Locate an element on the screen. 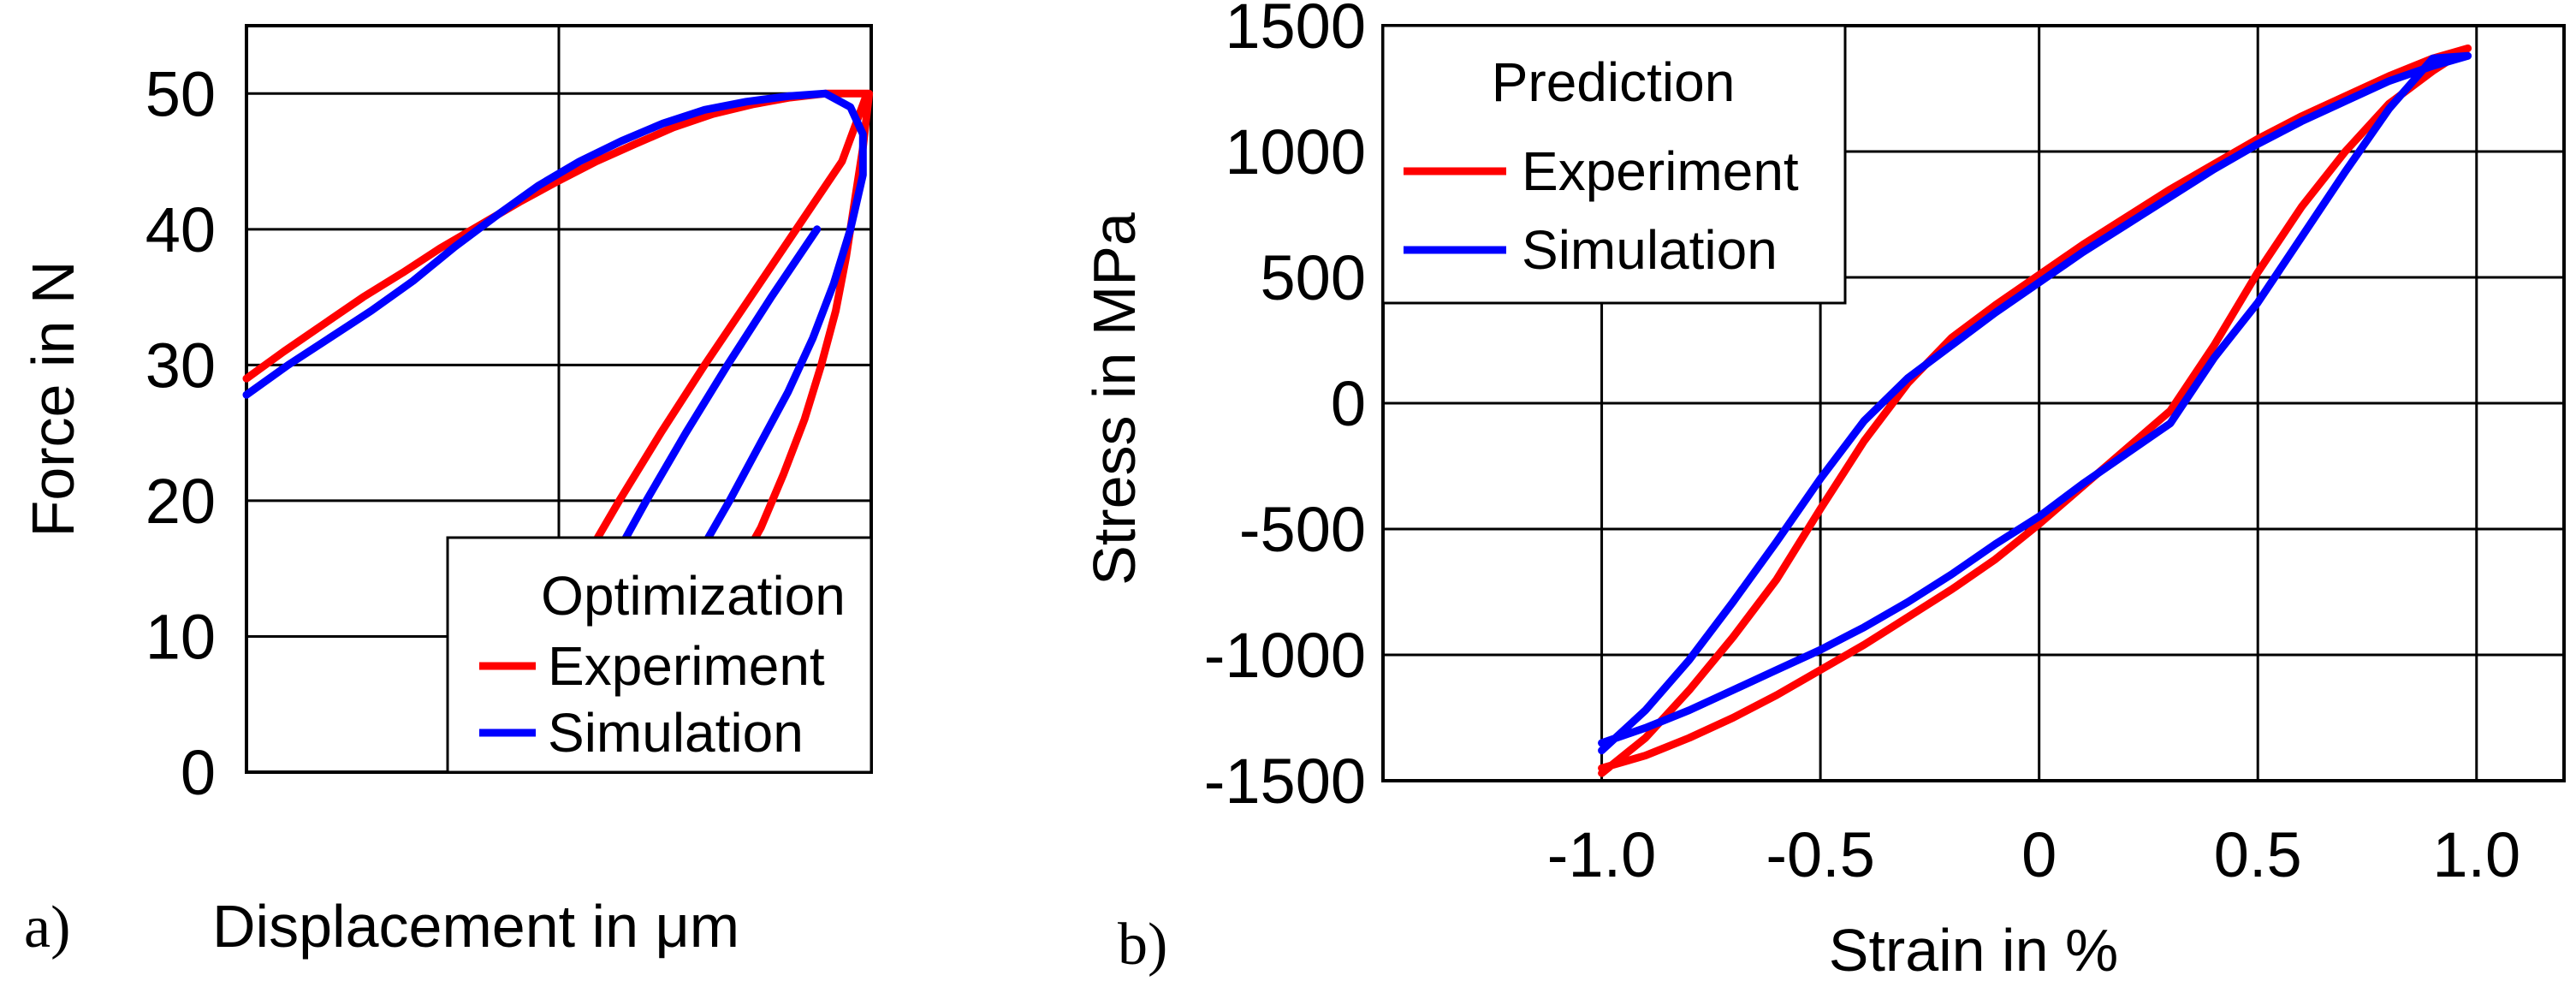 The height and width of the screenshot is (1005, 2576). panel-a-y-tick-label: 30 is located at coordinates (180, 365).